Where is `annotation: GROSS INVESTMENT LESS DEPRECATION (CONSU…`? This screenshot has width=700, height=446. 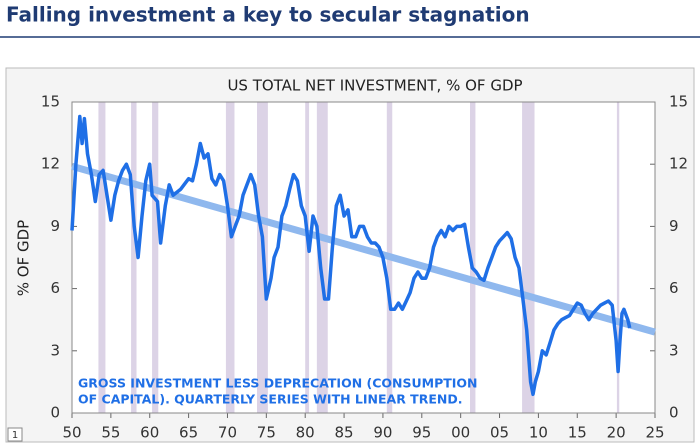
annotation: GROSS INVESTMENT LESS DEPRECATION (CONSU… is located at coordinates (278, 383).